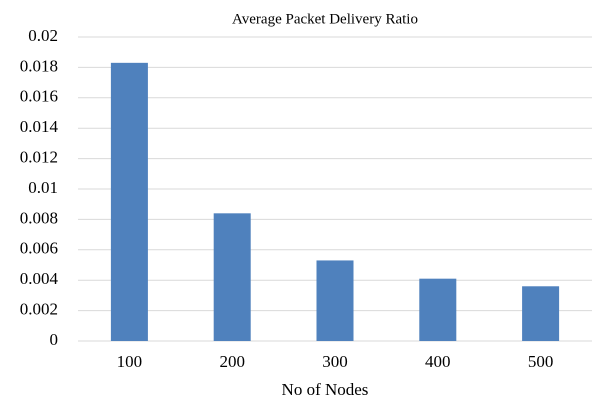 This screenshot has height=403, width=603. I want to click on y-tick-label: 0.02, so click(43, 35).